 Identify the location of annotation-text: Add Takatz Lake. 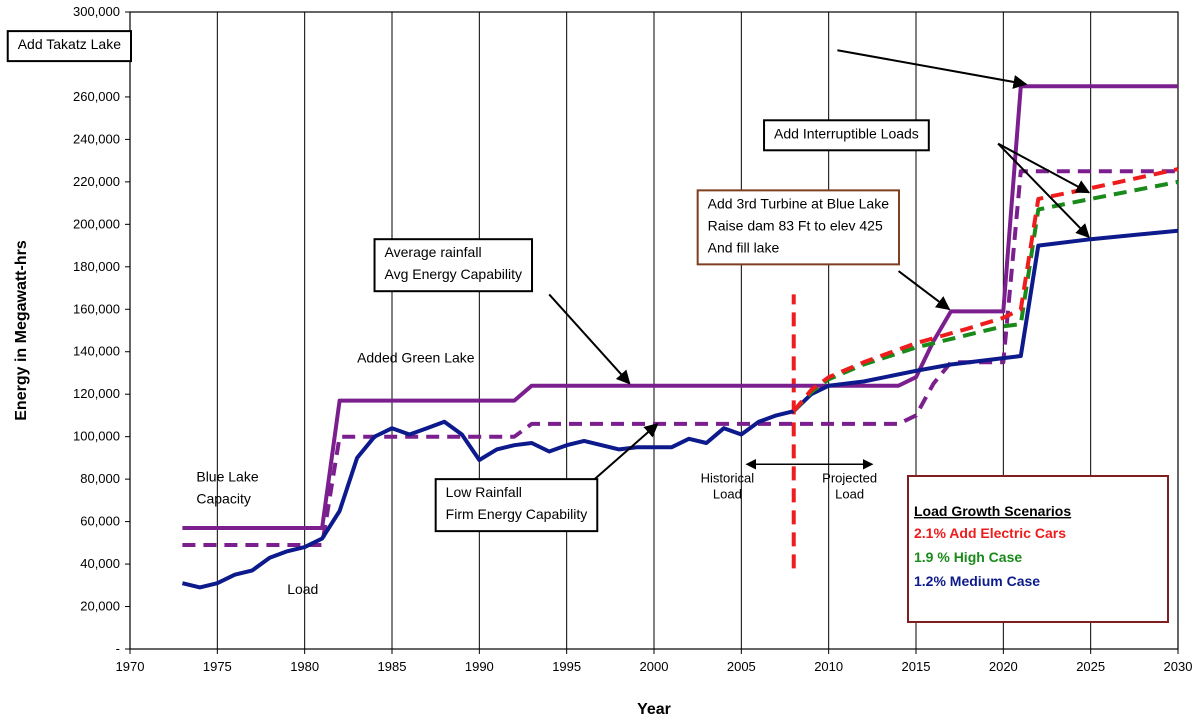
(69, 44).